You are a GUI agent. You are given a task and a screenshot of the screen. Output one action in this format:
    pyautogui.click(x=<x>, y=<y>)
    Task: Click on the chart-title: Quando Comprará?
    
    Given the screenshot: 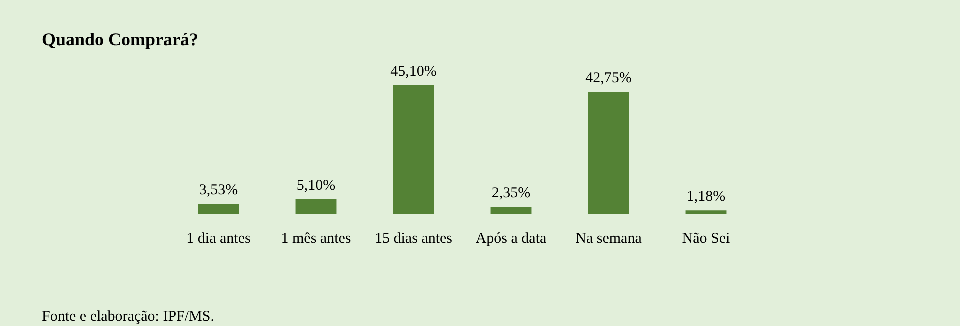 What is the action you would take?
    pyautogui.click(x=120, y=39)
    